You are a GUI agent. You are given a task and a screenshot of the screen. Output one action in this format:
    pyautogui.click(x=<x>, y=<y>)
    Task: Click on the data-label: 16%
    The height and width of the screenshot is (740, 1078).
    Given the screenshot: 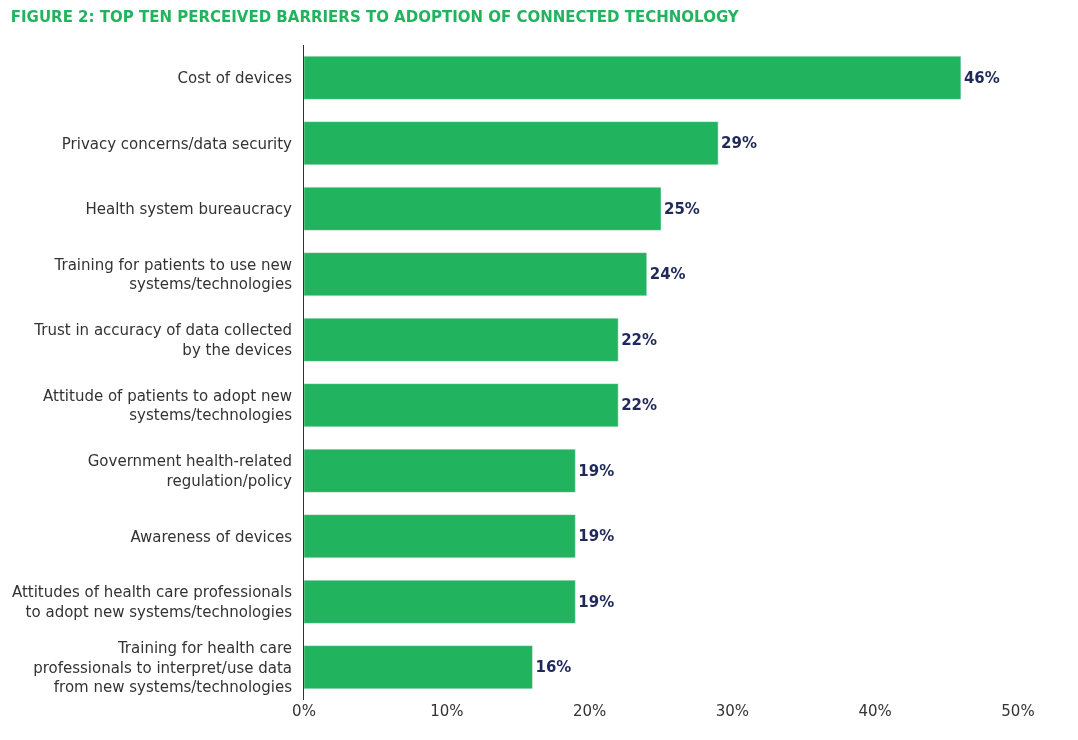 What is the action you would take?
    pyautogui.click(x=553, y=667)
    